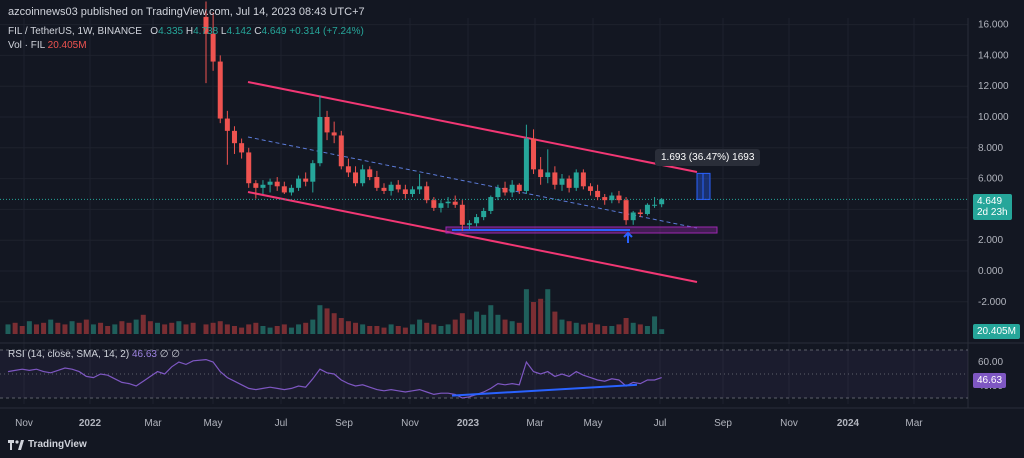 This screenshot has height=458, width=1024. What do you see at coordinates (410, 423) in the screenshot?
I see `time-tick-label-6: Nov` at bounding box center [410, 423].